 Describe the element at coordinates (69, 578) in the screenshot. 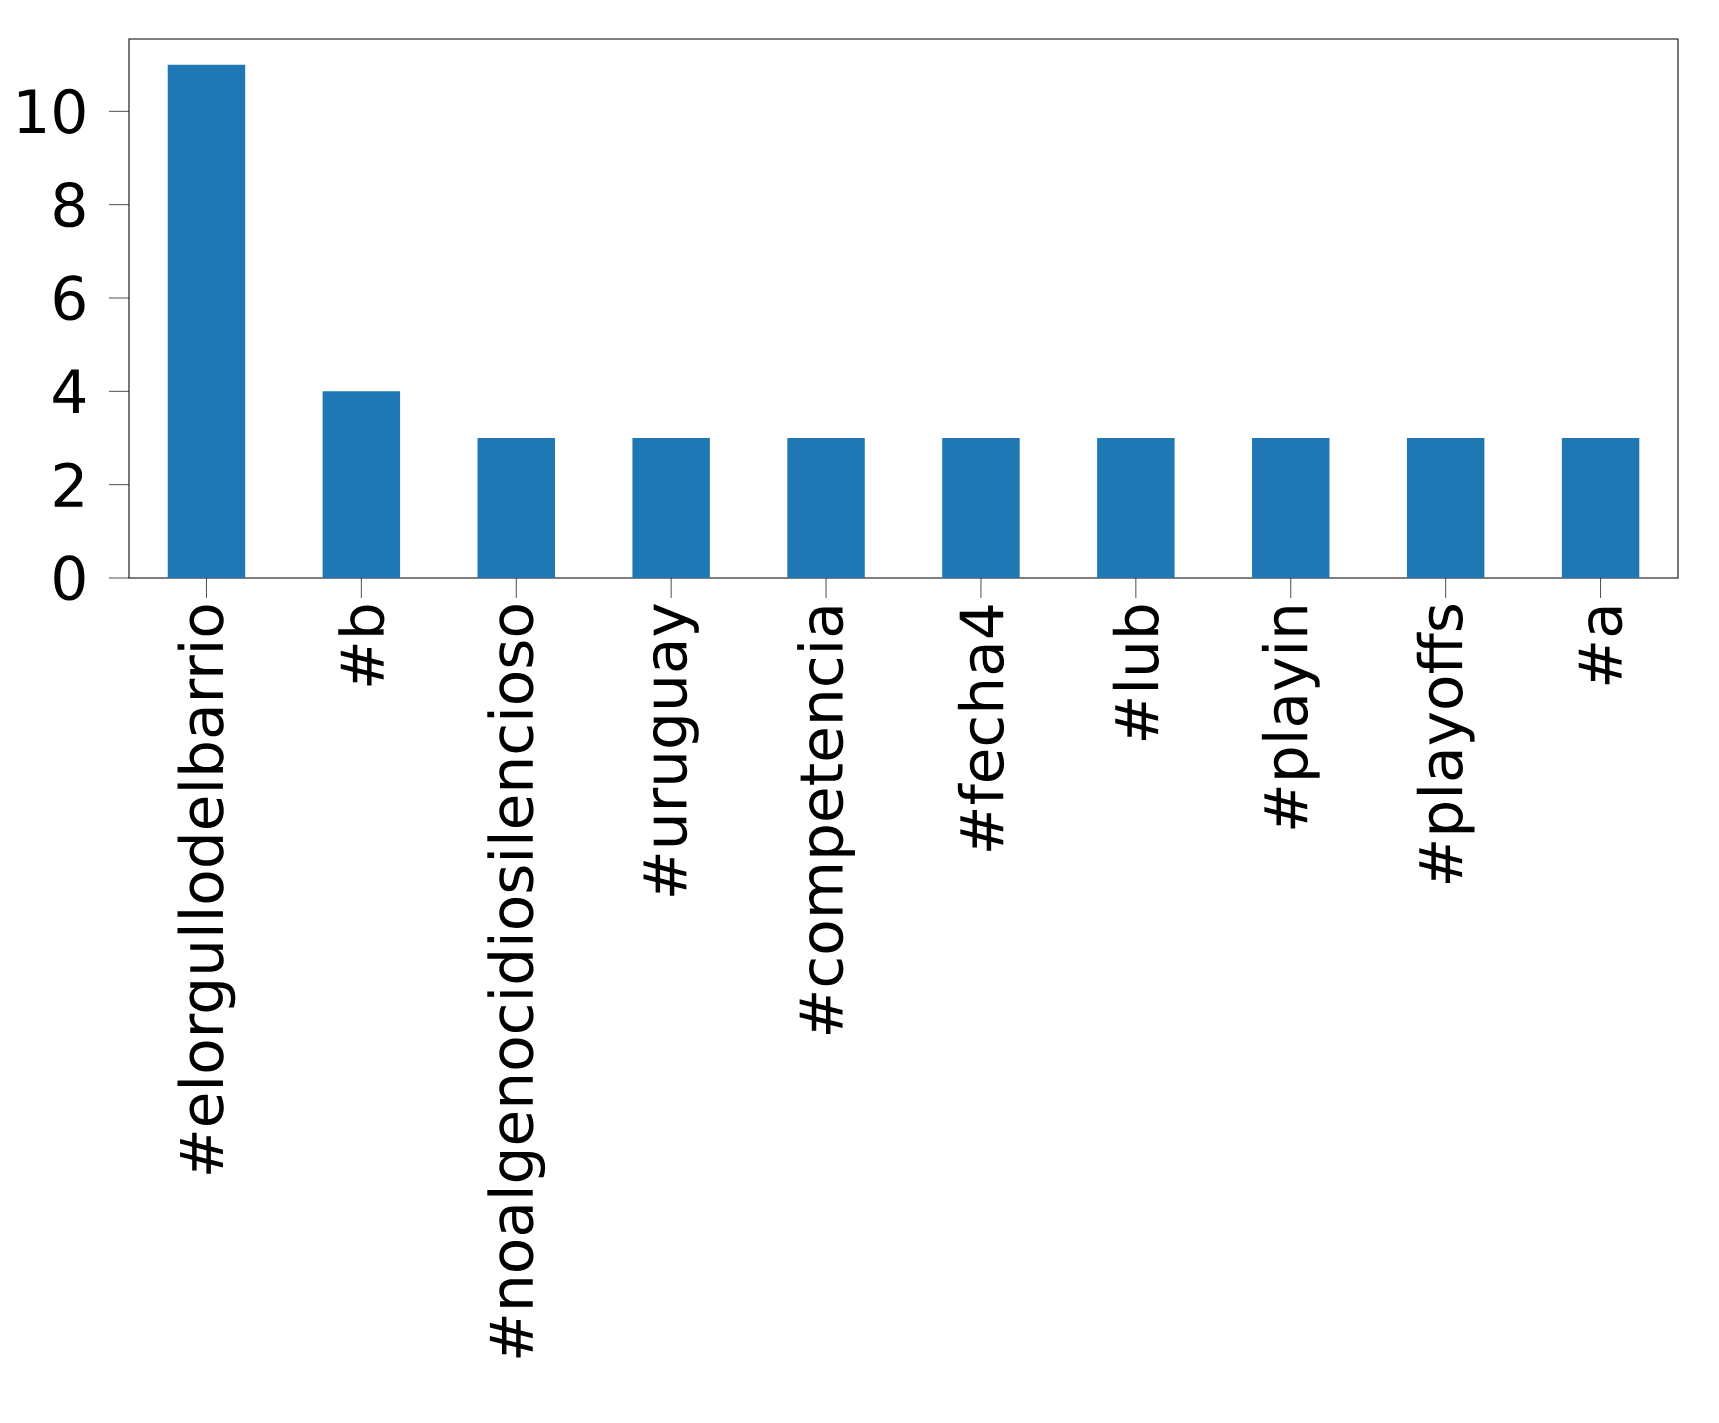

I see `y-tick-label: 0` at that location.